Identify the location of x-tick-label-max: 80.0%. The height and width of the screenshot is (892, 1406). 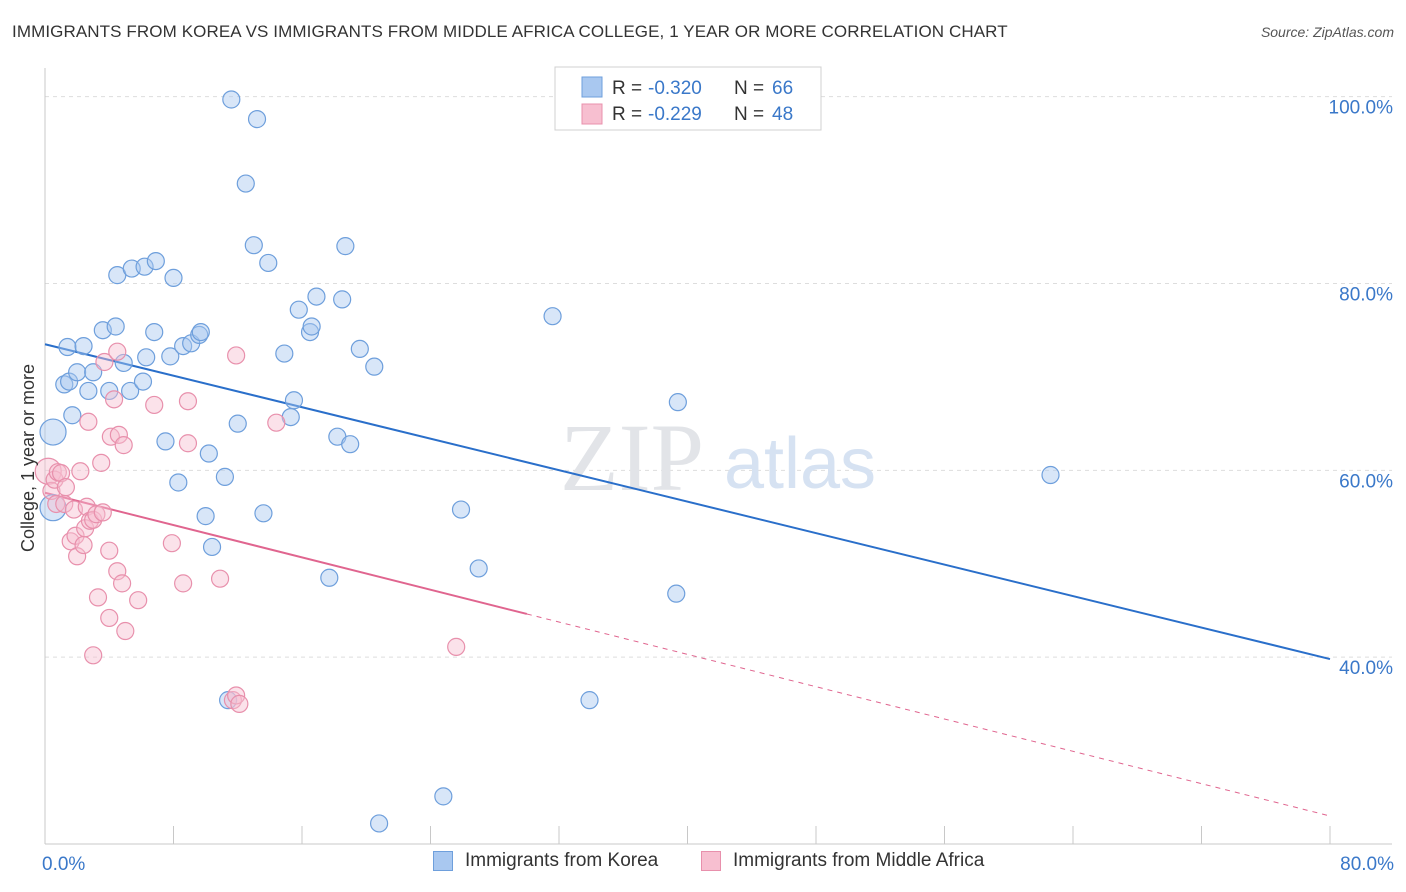
(1367, 864).